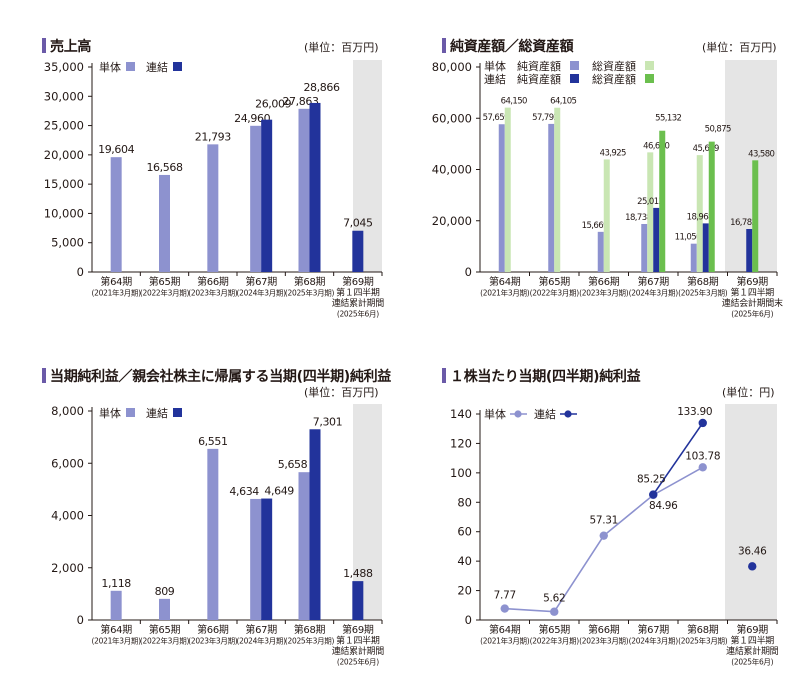 Image resolution: width=800 pixels, height=684 pixels. I want to click on y-tick-label: 20, so click(464, 591).